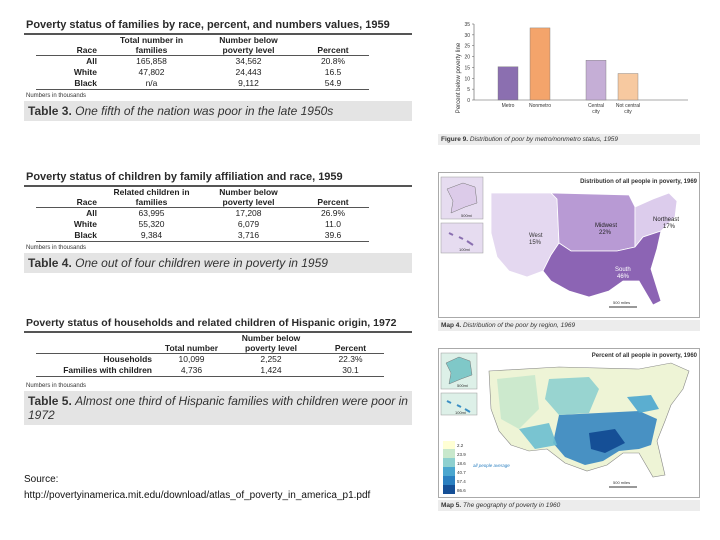  Describe the element at coordinates (248, 197) in the screenshot. I see `table4-header-below: Number below poverty level` at that location.